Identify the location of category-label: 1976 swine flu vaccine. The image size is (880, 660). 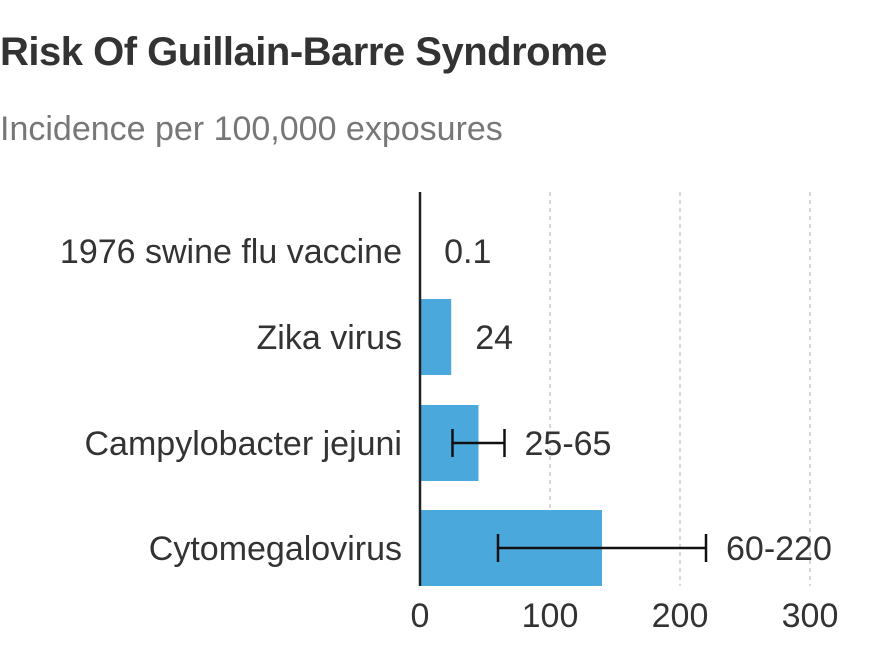
(231, 252).